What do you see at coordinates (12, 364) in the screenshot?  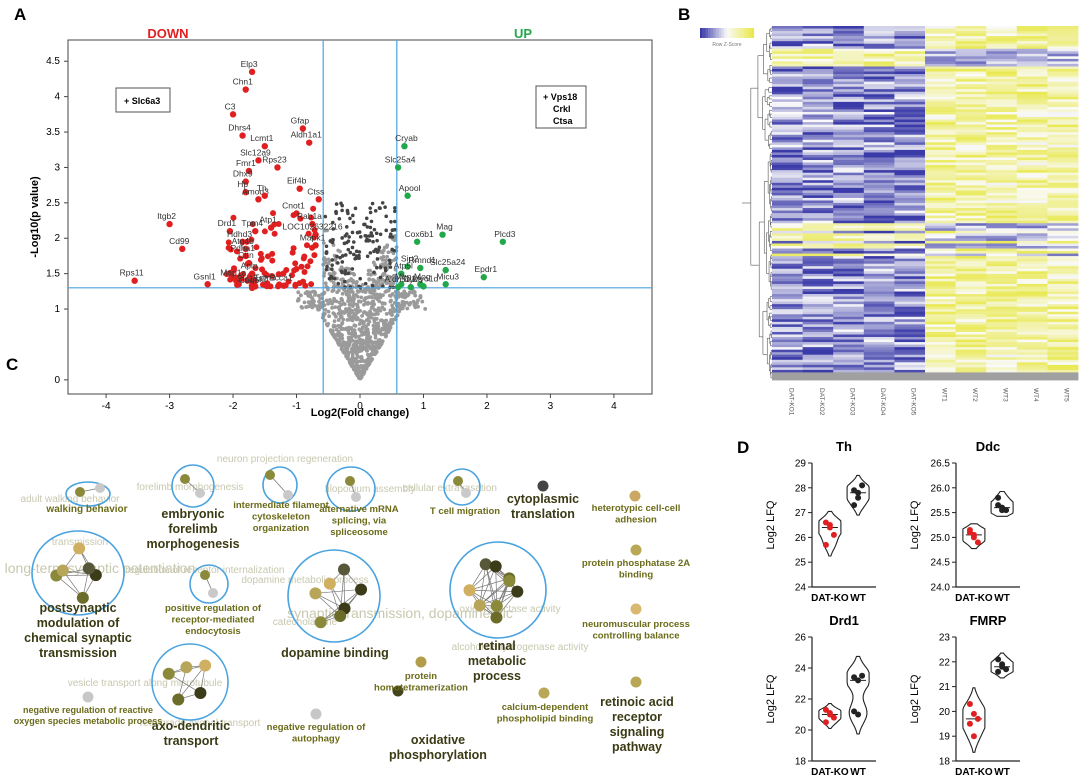 I see `panel-label-c: C` at bounding box center [12, 364].